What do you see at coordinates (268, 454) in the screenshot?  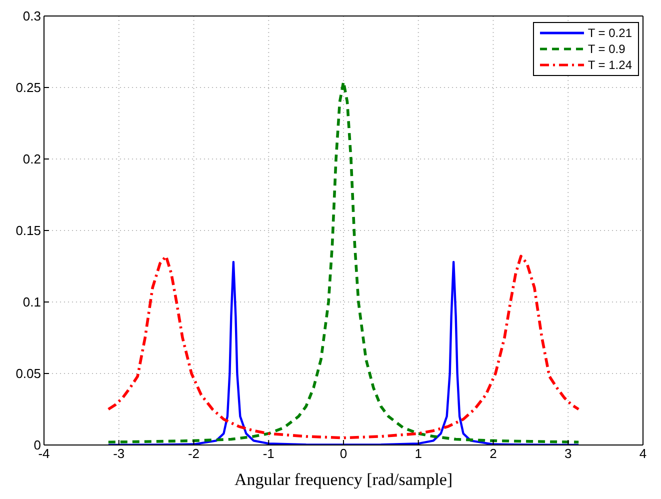 I see `x-tick-label: -1` at bounding box center [268, 454].